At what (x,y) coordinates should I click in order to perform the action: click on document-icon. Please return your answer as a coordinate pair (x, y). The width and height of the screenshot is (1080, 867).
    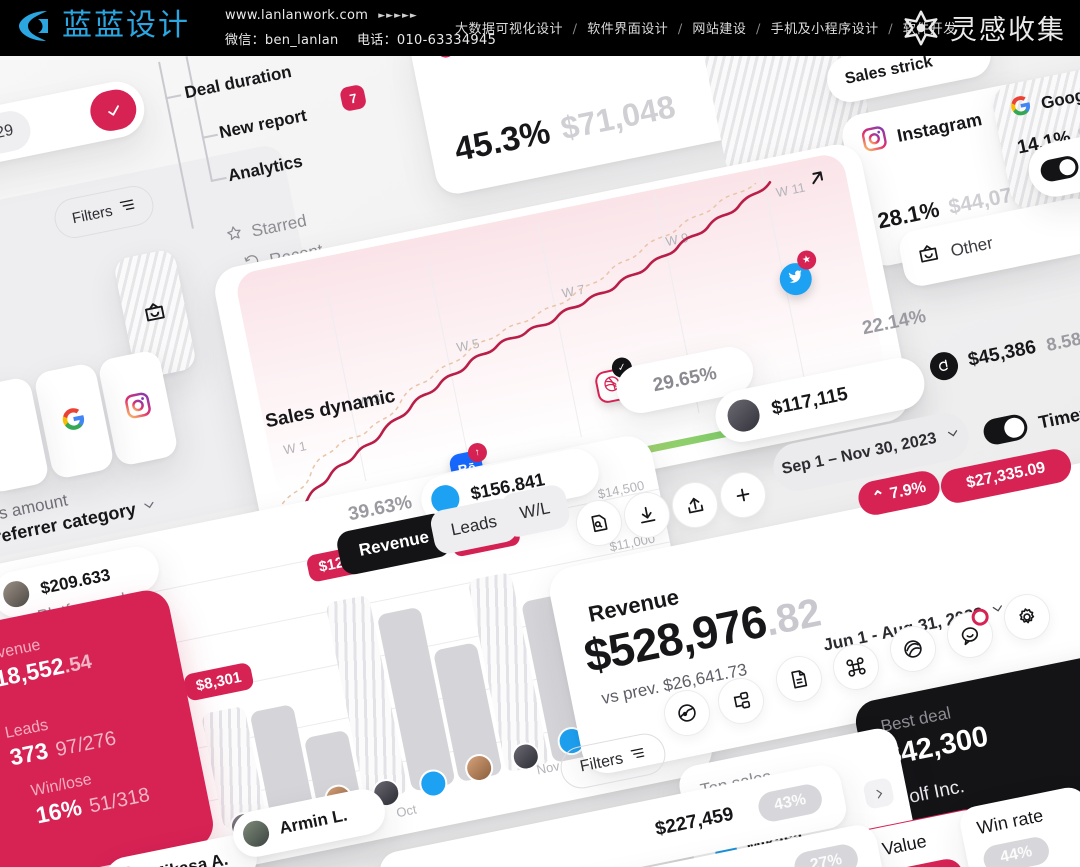
    Looking at the image, I should click on (799, 679).